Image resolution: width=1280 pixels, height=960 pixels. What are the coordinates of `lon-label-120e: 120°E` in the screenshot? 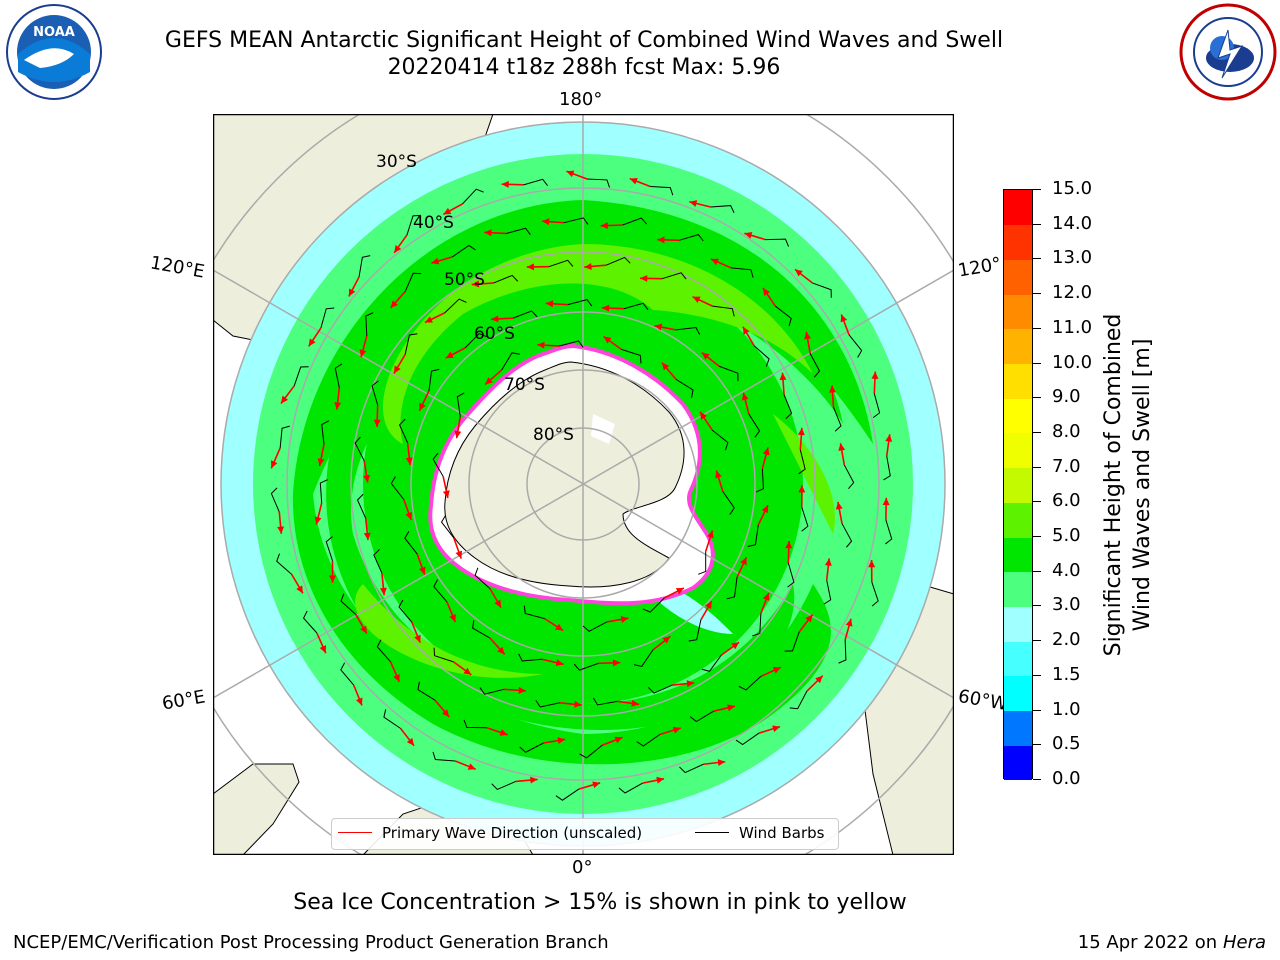 It's located at (177, 267).